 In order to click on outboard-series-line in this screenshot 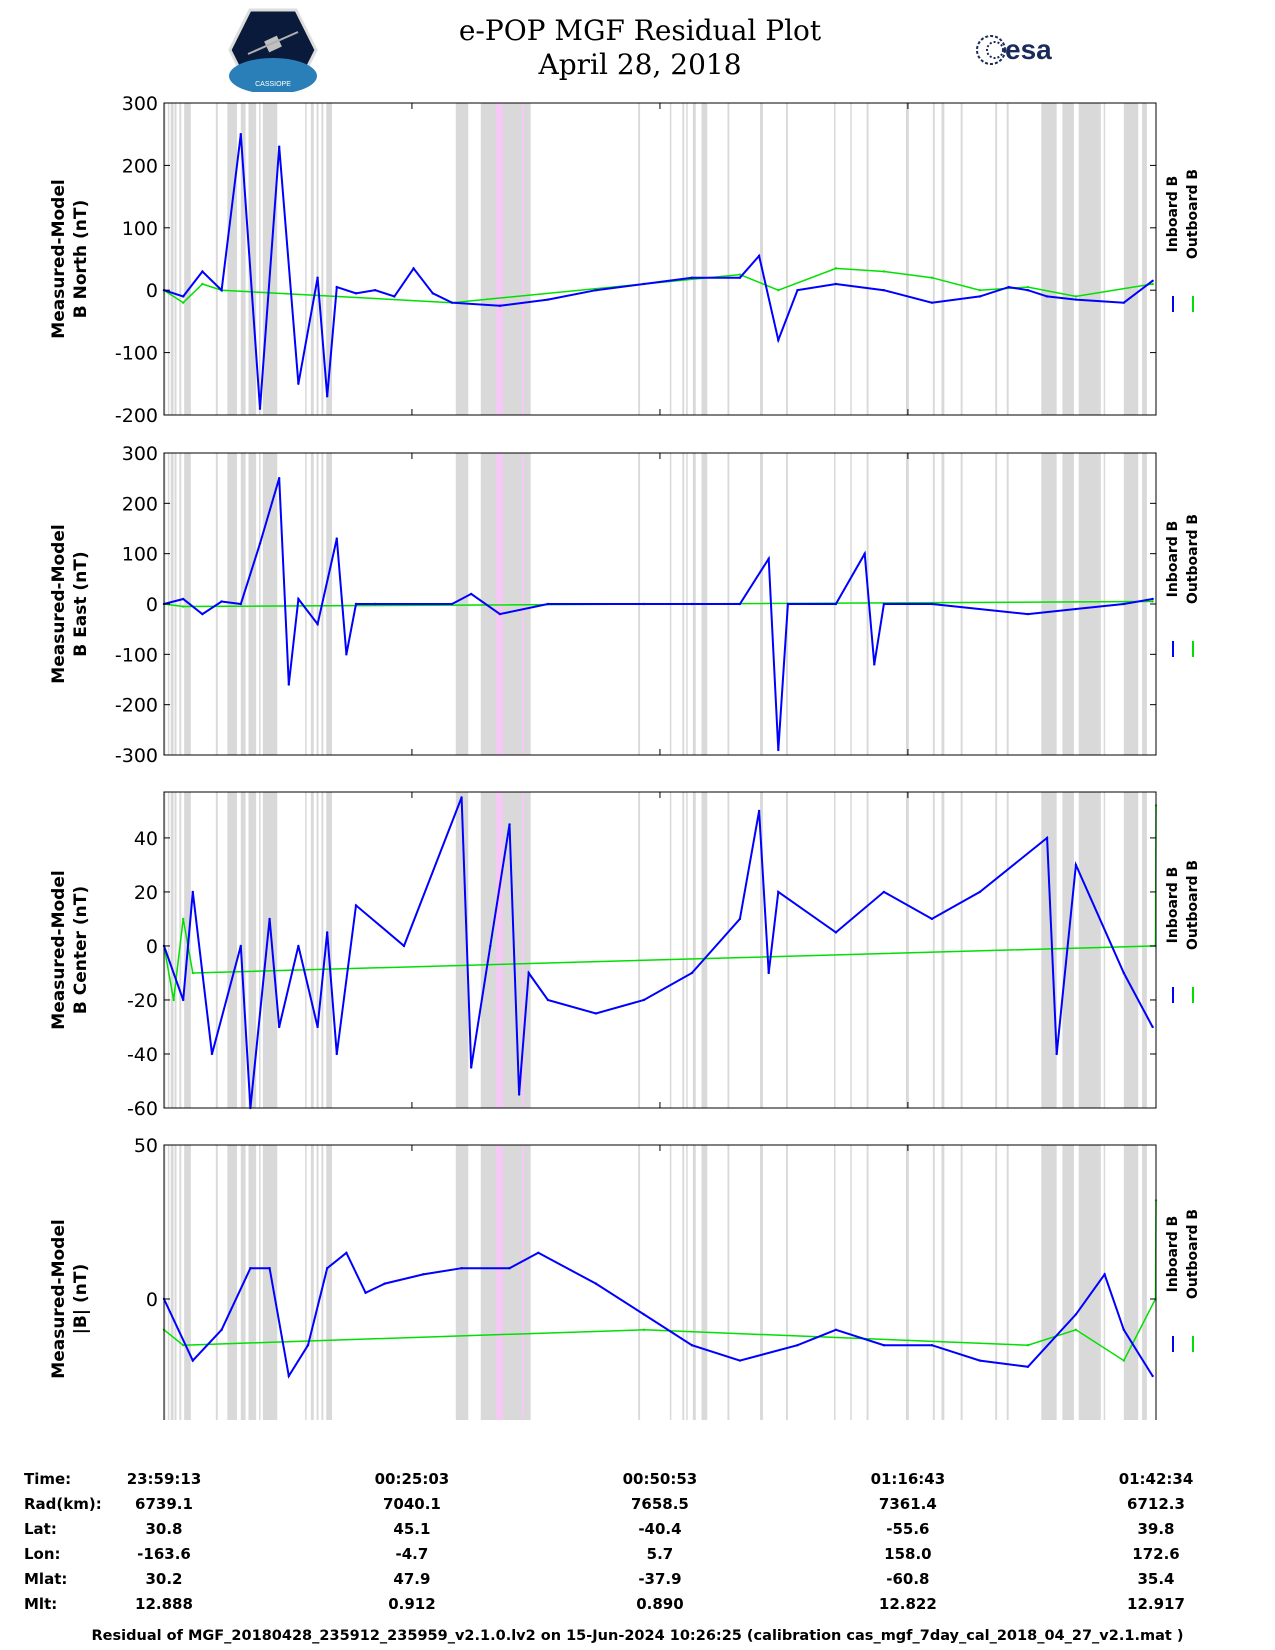, I will do `click(660, 1281)`.